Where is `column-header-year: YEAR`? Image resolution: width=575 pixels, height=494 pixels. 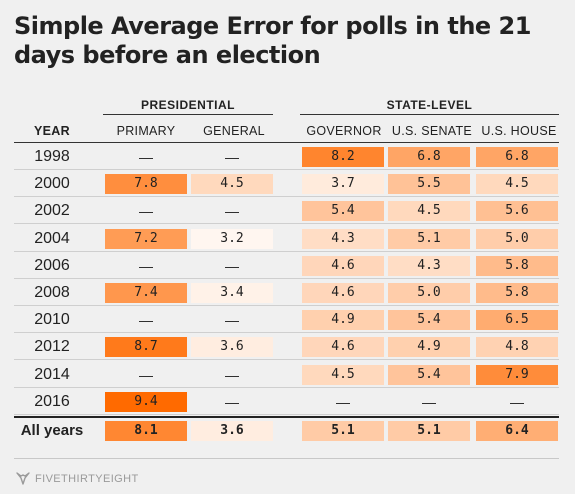
column-header-year: YEAR is located at coordinates (52, 131).